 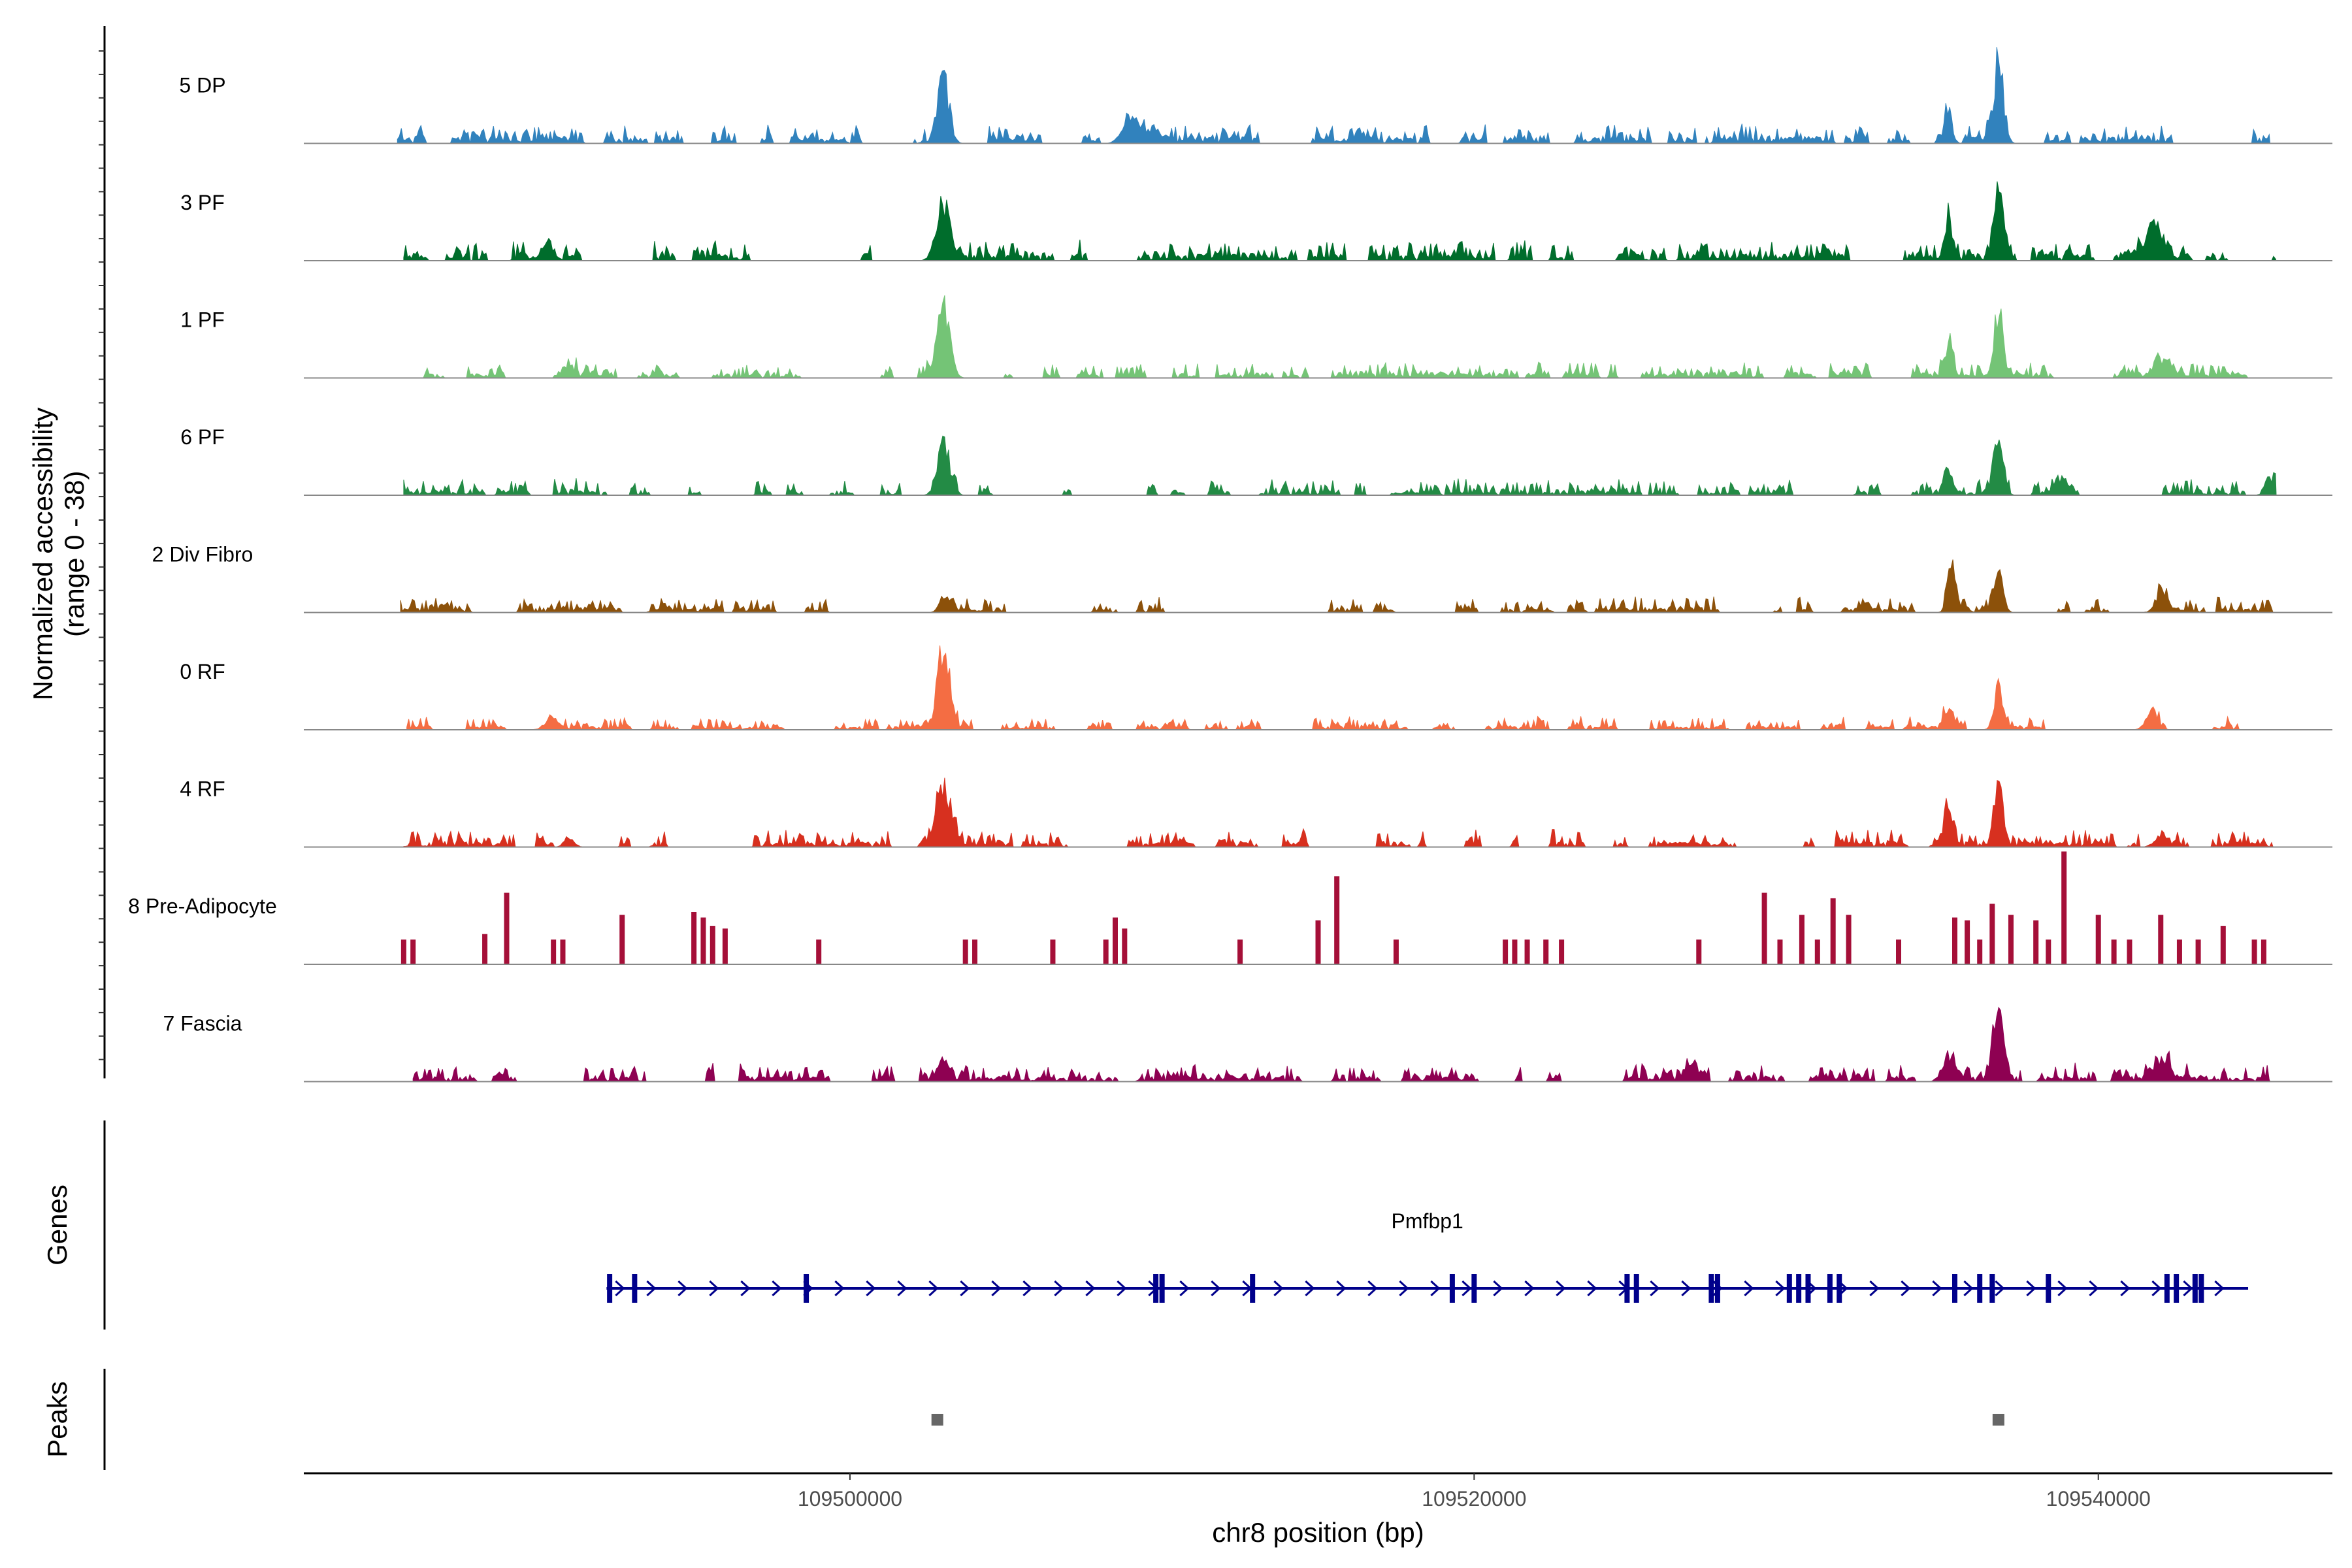 I want to click on track-3: 6 PF, so click(x=1256, y=461).